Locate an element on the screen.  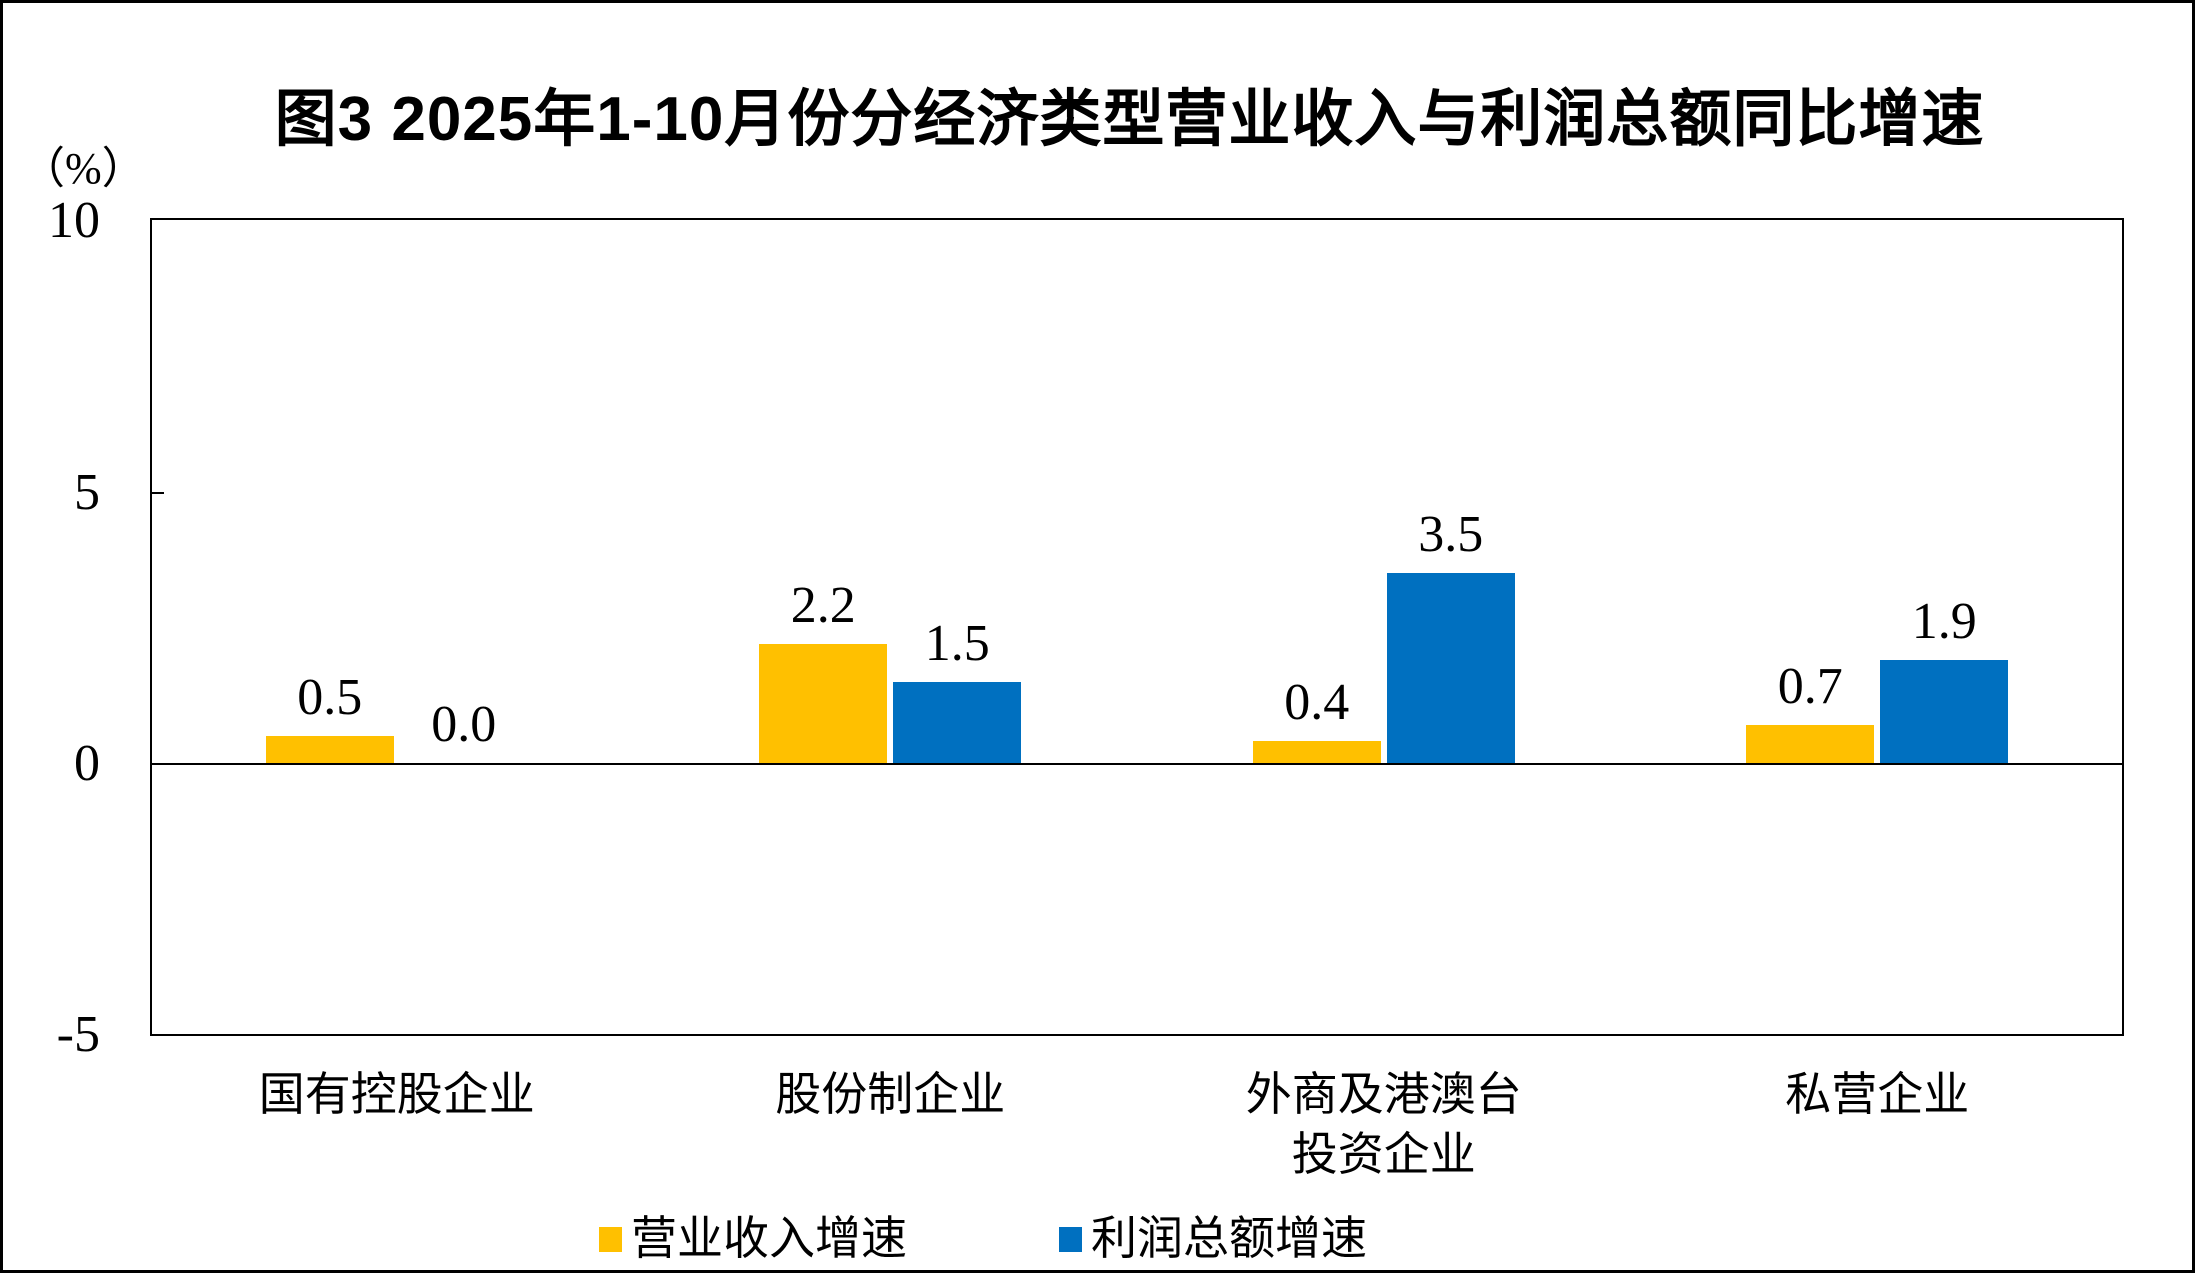
total-profit-growth-value-label-1: 1.5 is located at coordinates (957, 643).